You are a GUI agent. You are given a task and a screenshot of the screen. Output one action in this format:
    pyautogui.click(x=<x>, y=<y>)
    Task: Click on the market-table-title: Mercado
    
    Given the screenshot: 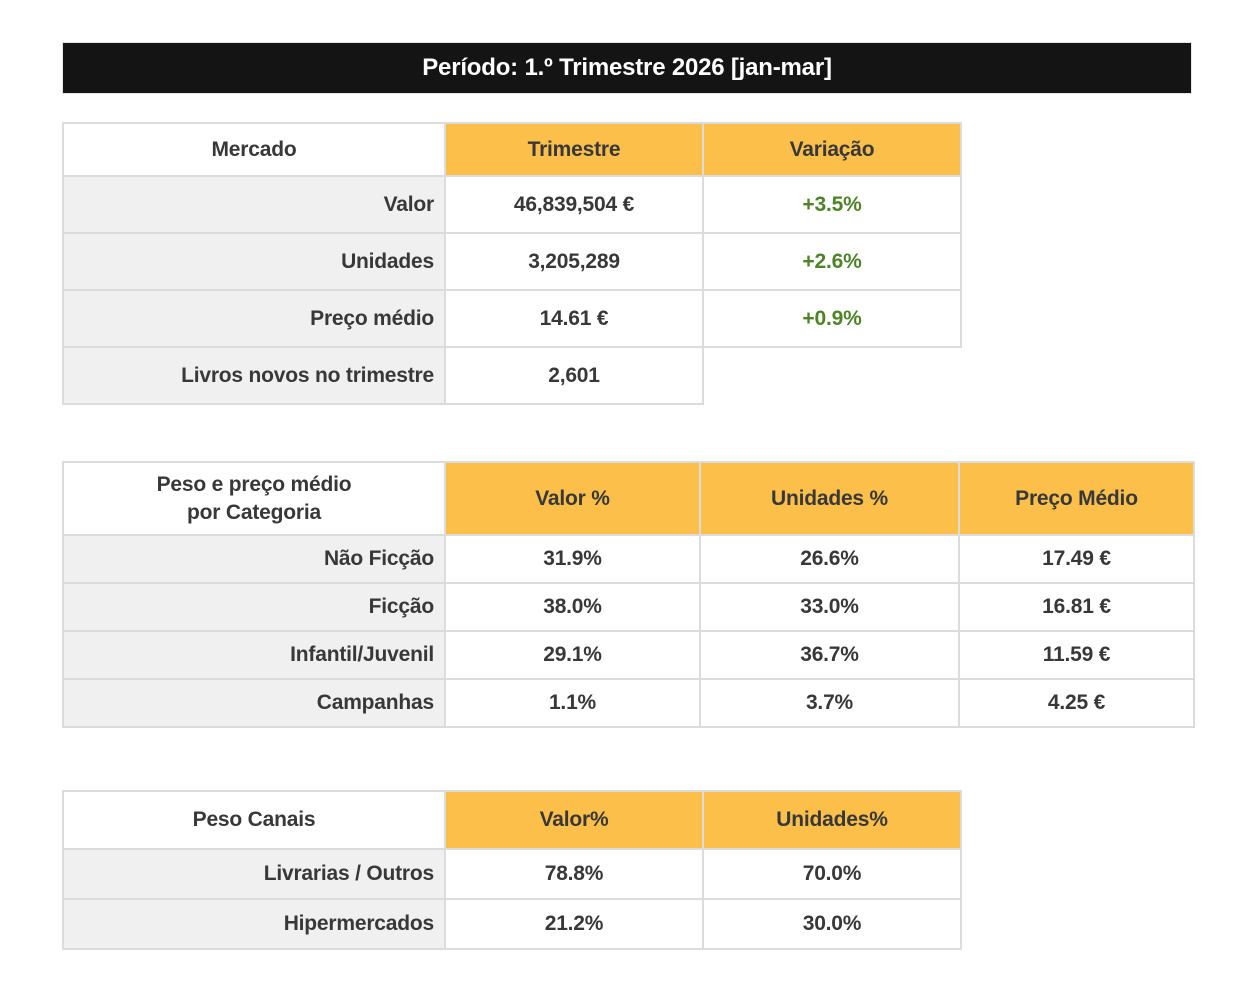 What is the action you would take?
    pyautogui.click(x=254, y=149)
    